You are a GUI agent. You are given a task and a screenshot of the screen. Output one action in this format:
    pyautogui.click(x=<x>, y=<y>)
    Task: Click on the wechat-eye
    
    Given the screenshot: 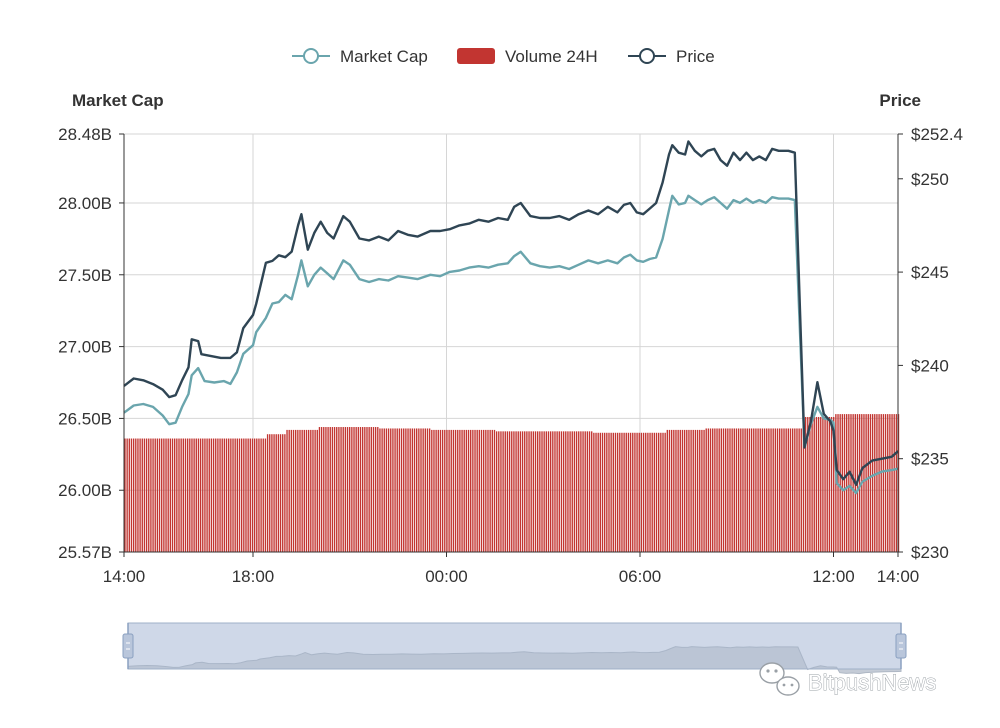 What is the action you would take?
    pyautogui.click(x=792, y=685)
    